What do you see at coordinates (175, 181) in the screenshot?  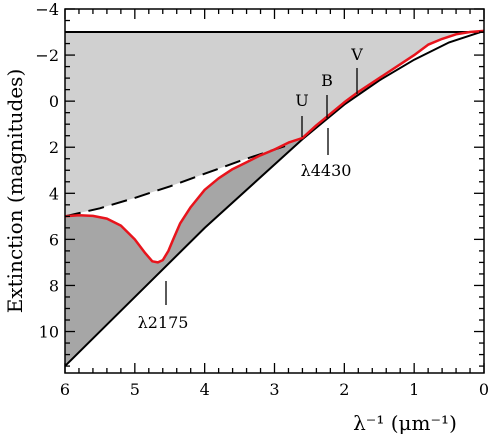 I see `dashed-envelope-line` at bounding box center [175, 181].